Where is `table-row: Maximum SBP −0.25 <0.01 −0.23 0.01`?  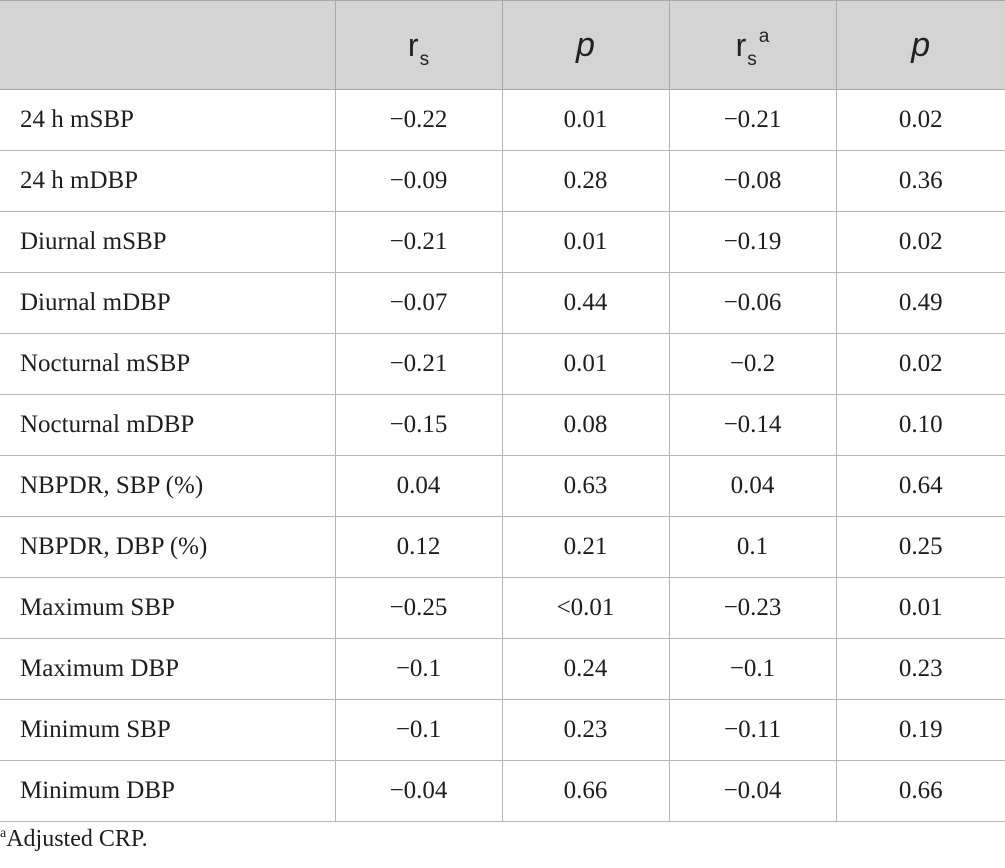 table-row: Maximum SBP −0.25 <0.01 −0.23 0.01 is located at coordinates (502, 608).